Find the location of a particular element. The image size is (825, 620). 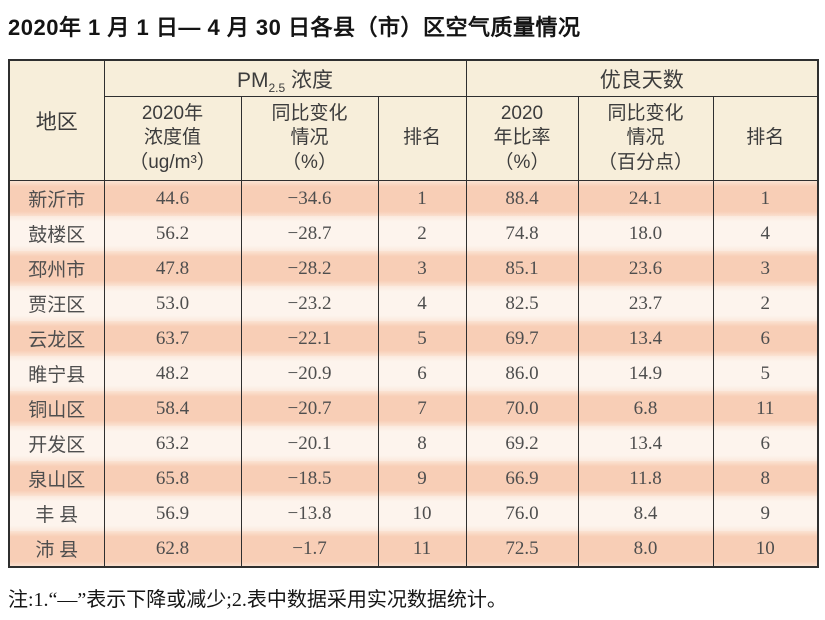

pm-rank-cell: 2 is located at coordinates (422, 233).